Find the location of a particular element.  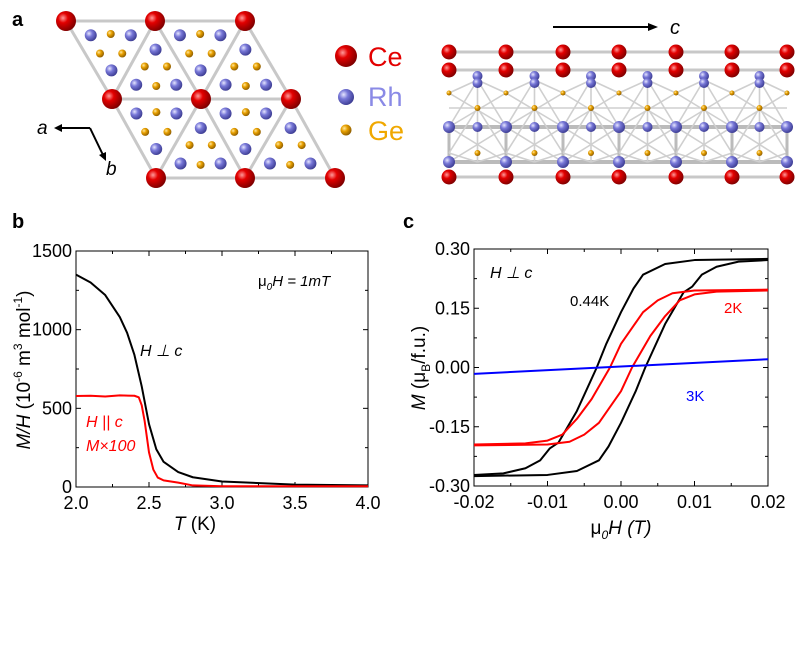

x-tick-label: 4.0 is located at coordinates (367, 503).